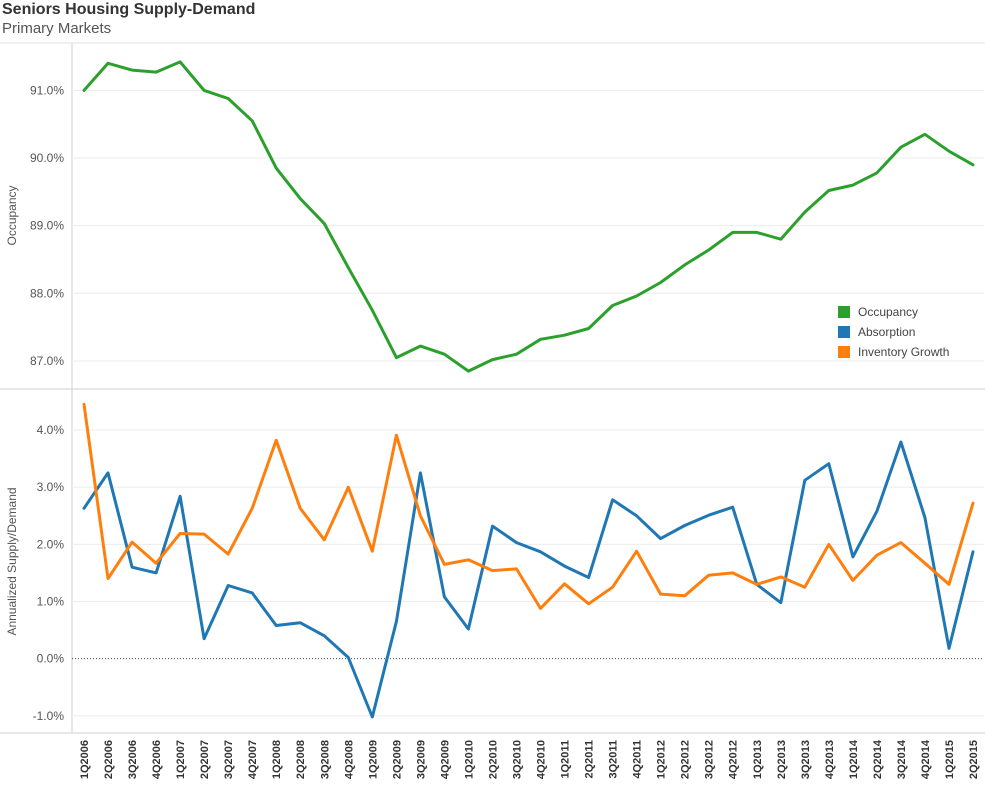 The height and width of the screenshot is (785, 985). What do you see at coordinates (253, 759) in the screenshot?
I see `x-tick-label: 4Q2007` at bounding box center [253, 759].